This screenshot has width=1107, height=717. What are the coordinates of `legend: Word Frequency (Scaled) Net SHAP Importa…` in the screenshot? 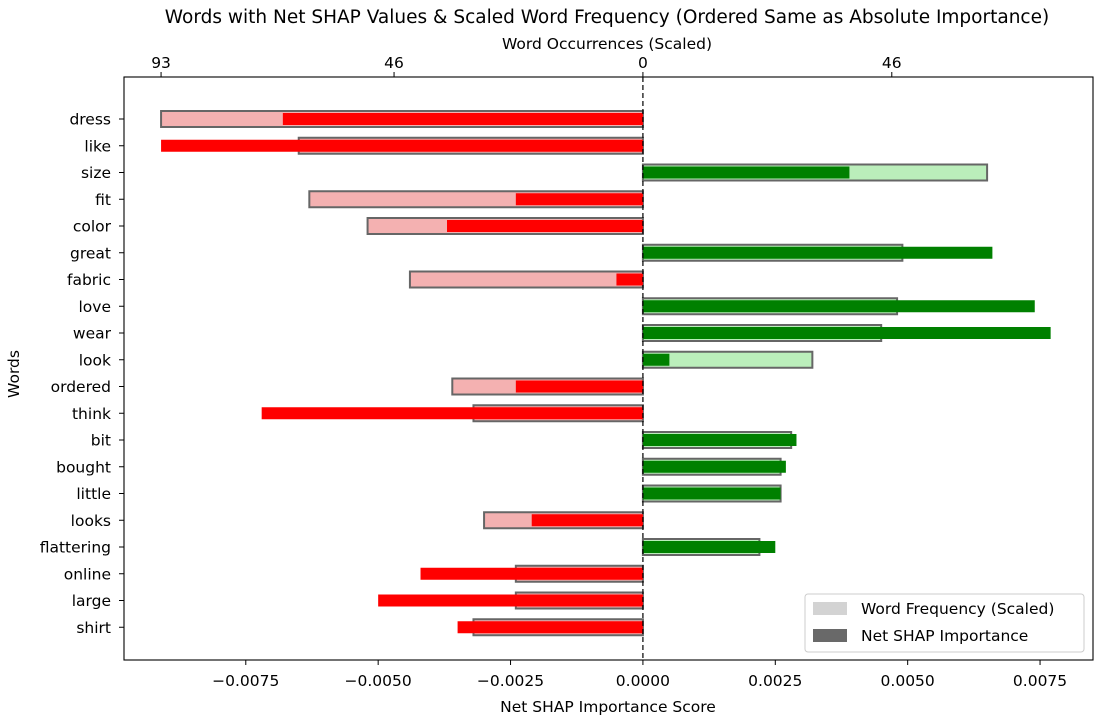 It's located at (944, 623).